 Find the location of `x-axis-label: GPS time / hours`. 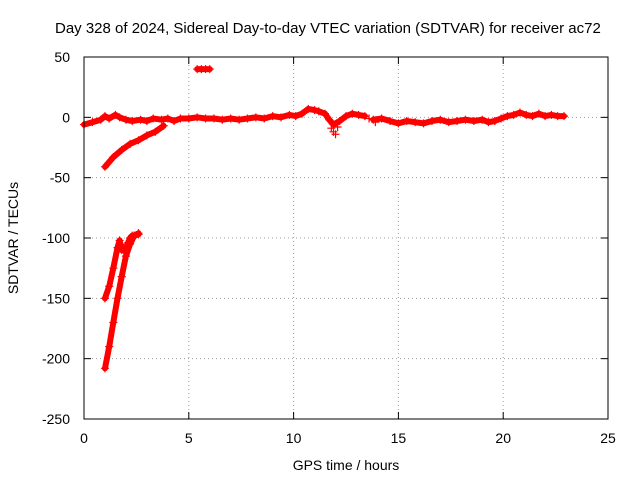

x-axis-label: GPS time / hours is located at coordinates (346, 465).